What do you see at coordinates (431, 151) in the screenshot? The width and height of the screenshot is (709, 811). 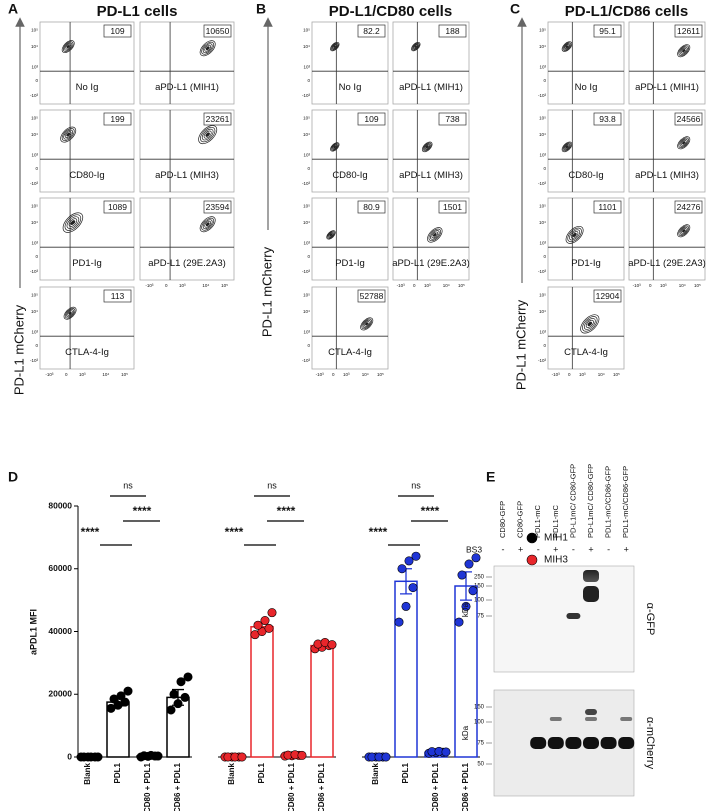 I see `flow-plot: 738 aPD-L1 (MIH3)` at bounding box center [431, 151].